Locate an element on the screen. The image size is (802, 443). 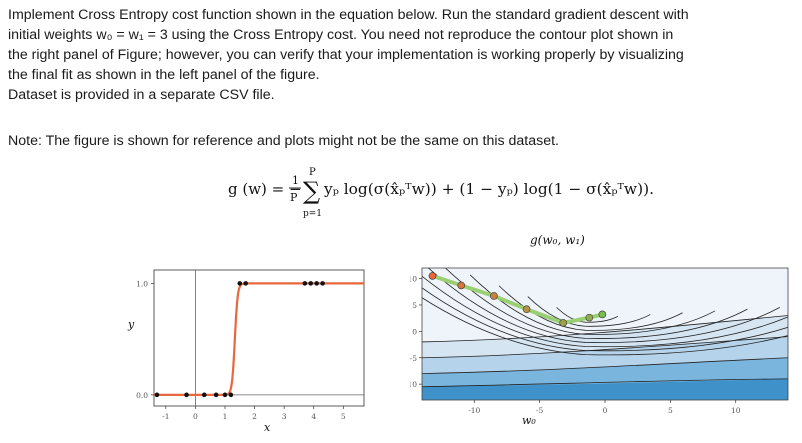
contour-y-tick-label: 10 is located at coordinates (413, 279).